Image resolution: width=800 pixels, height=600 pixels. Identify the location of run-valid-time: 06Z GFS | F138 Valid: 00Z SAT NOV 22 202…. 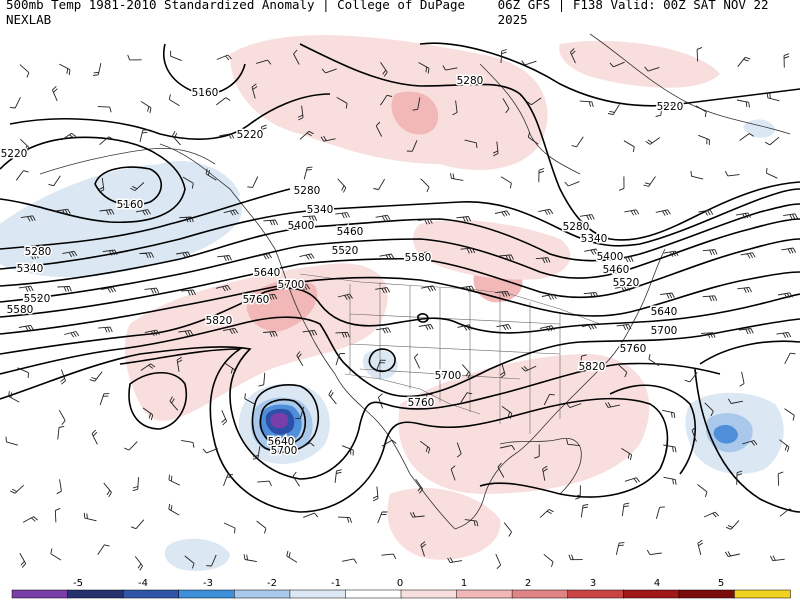
(633, 13).